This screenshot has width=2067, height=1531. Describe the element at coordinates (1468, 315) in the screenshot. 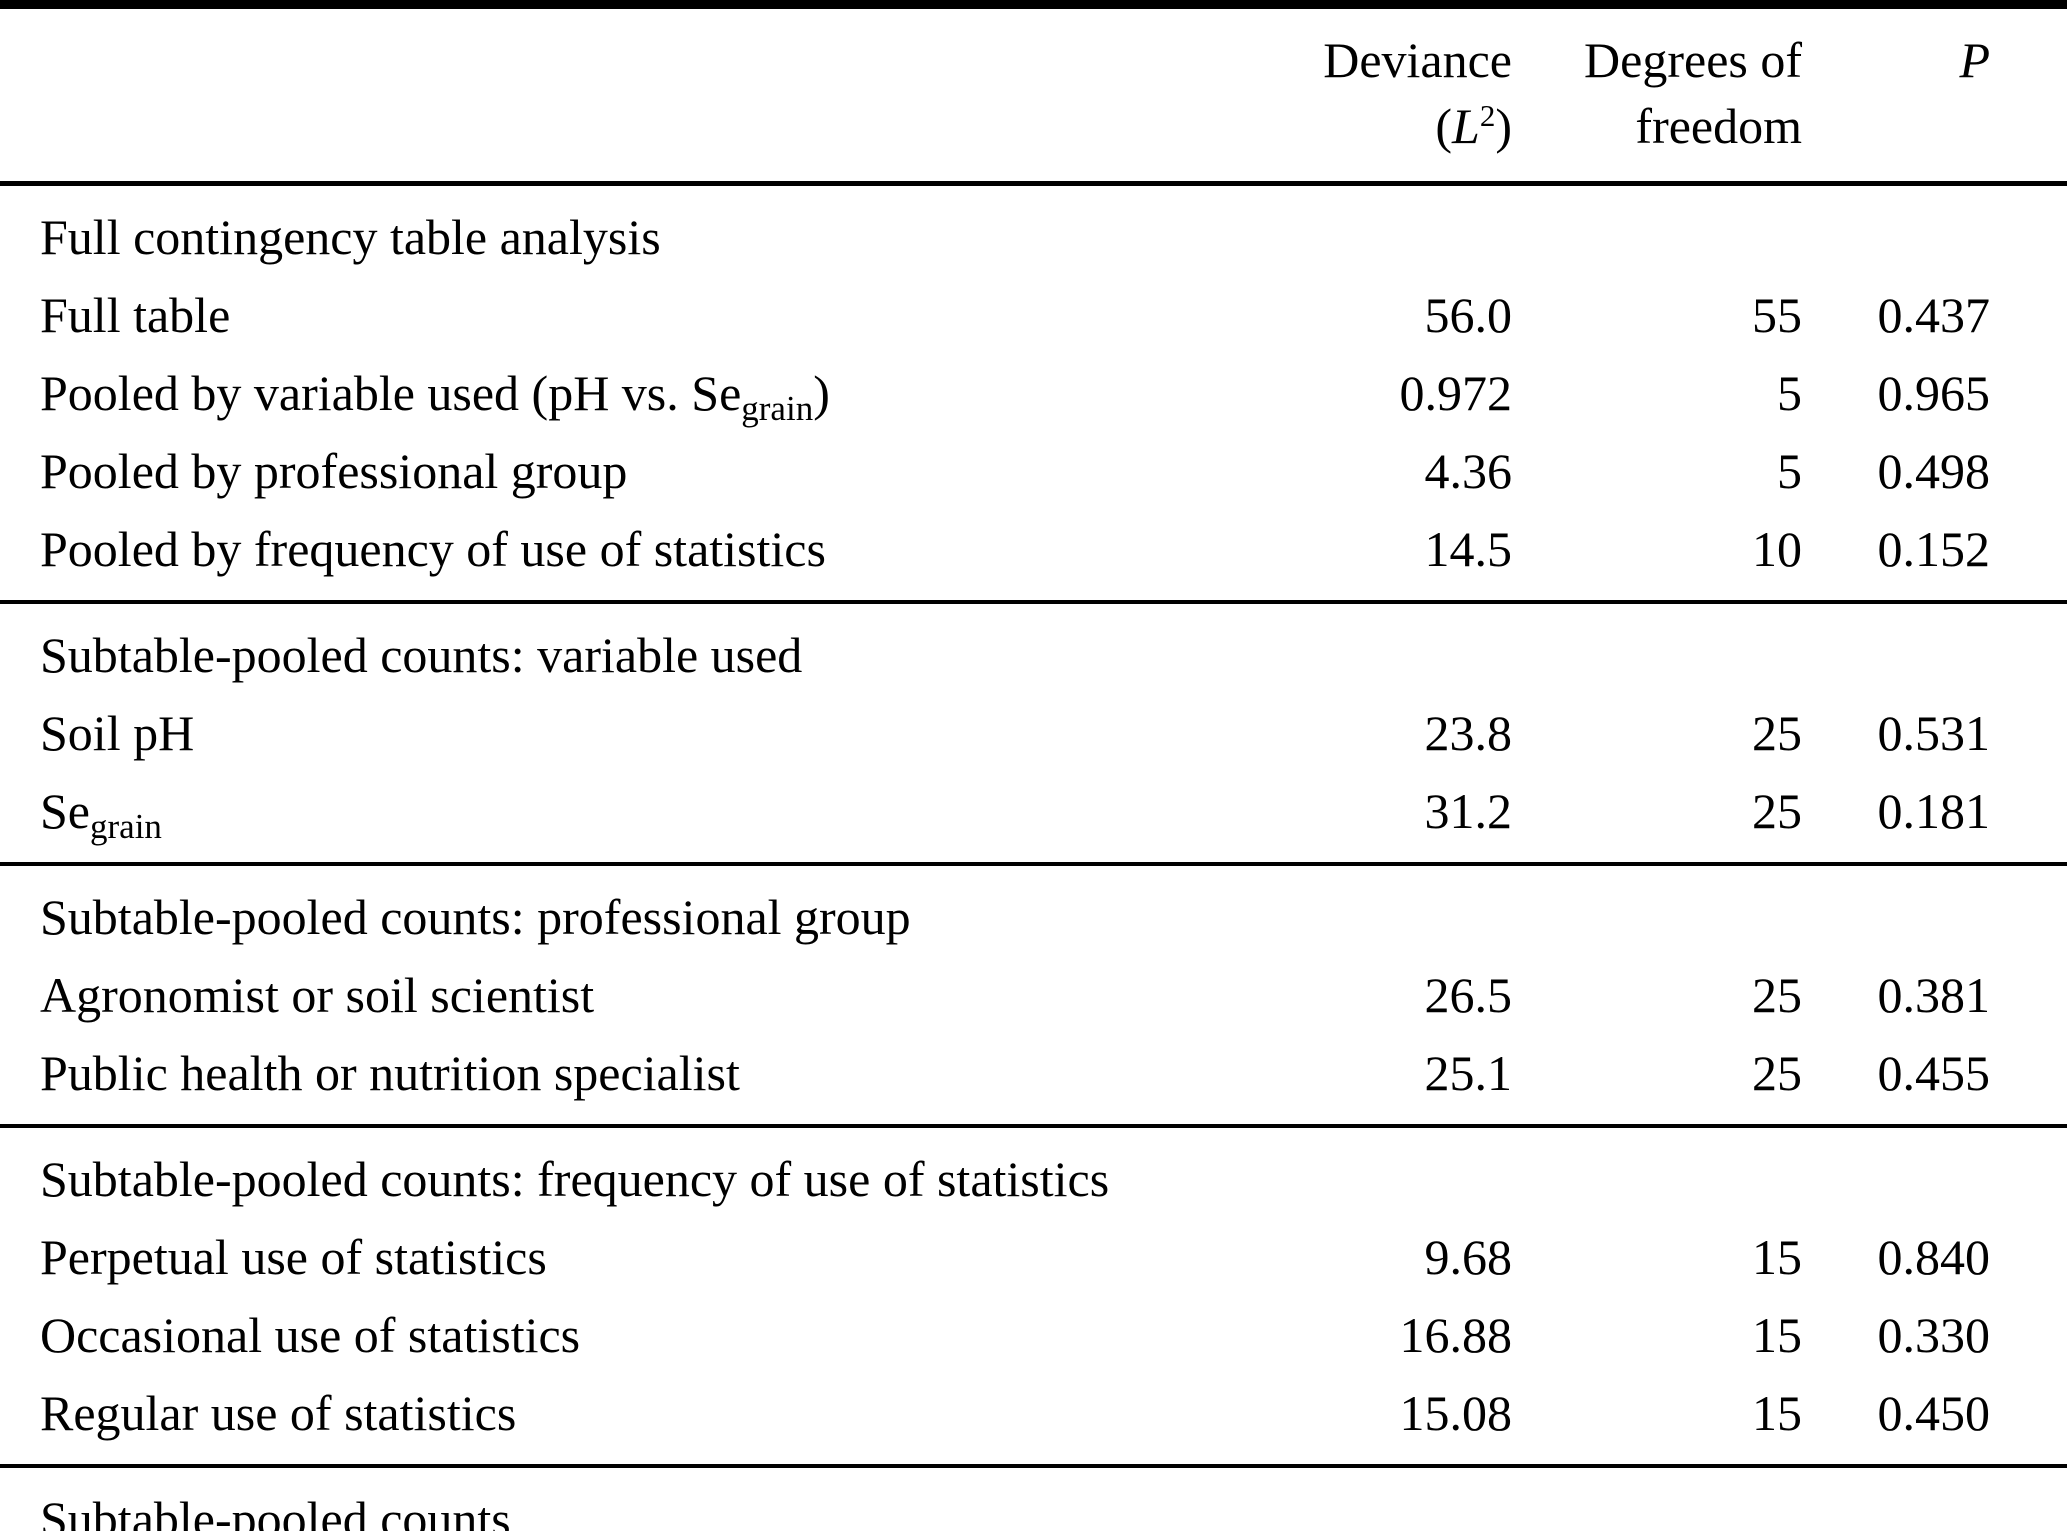

I see `deviance-value: 56.0` at that location.